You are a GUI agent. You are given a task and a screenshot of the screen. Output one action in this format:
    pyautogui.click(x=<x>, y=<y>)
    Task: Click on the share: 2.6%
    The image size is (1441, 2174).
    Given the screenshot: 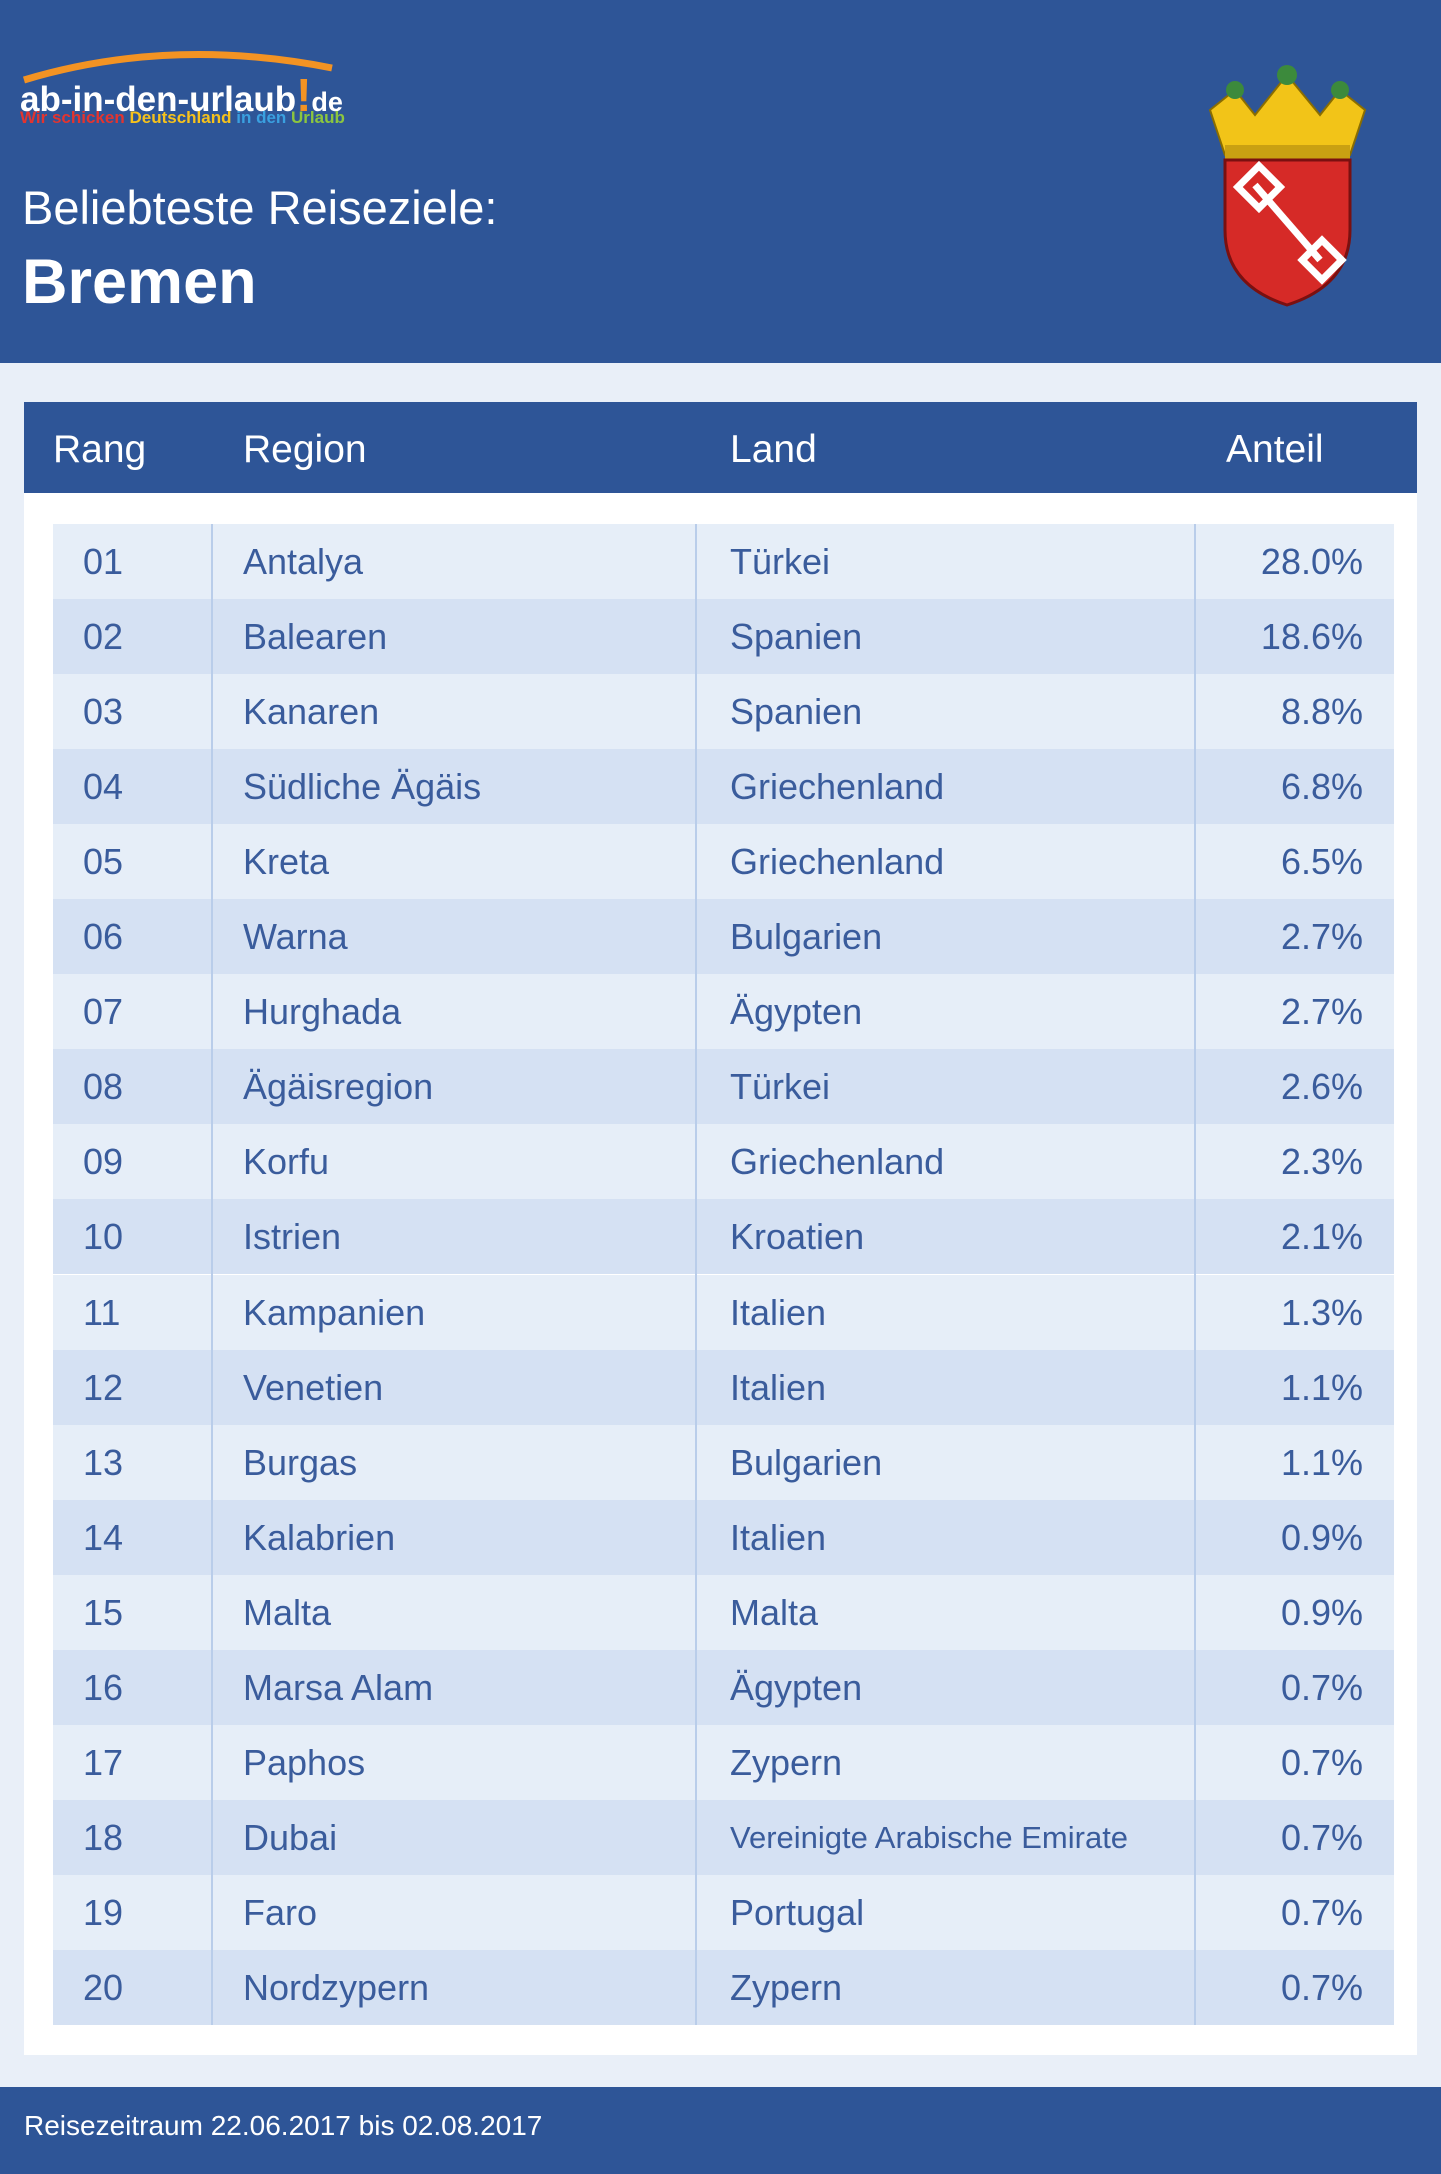 What is the action you would take?
    pyautogui.click(x=1321, y=1087)
    